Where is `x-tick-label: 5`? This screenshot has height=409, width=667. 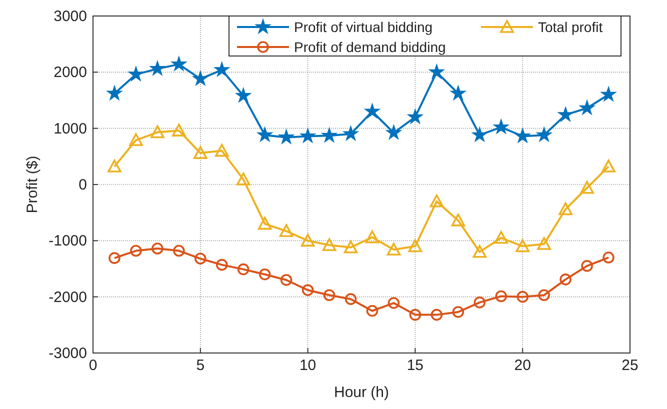 x-tick-label: 5 is located at coordinates (200, 365).